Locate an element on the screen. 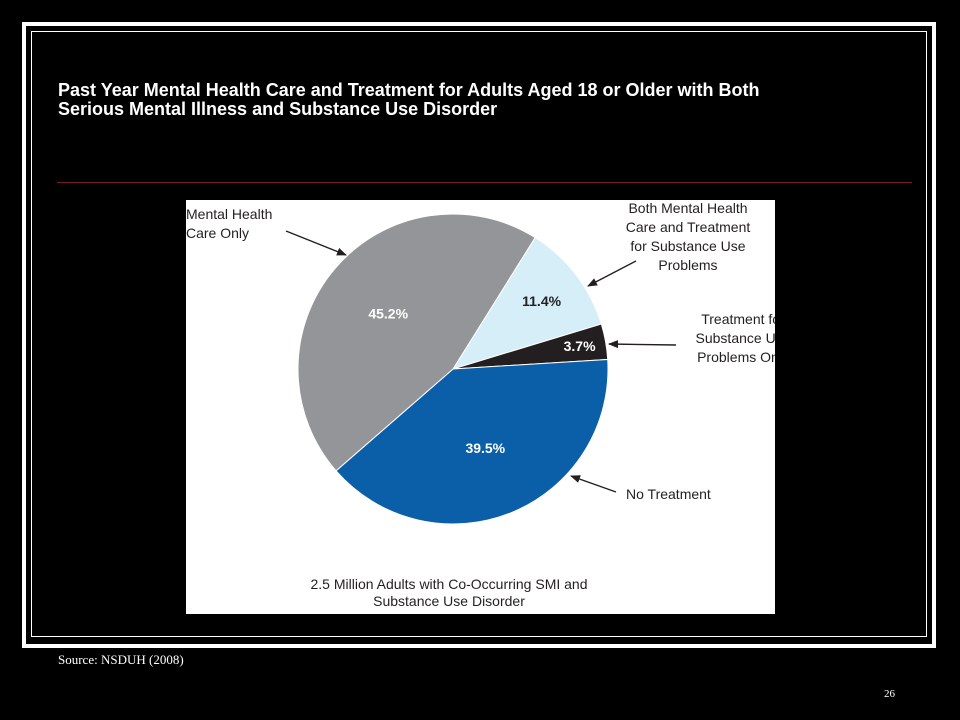 This screenshot has height=720, width=960. pie-slices is located at coordinates (453, 369).